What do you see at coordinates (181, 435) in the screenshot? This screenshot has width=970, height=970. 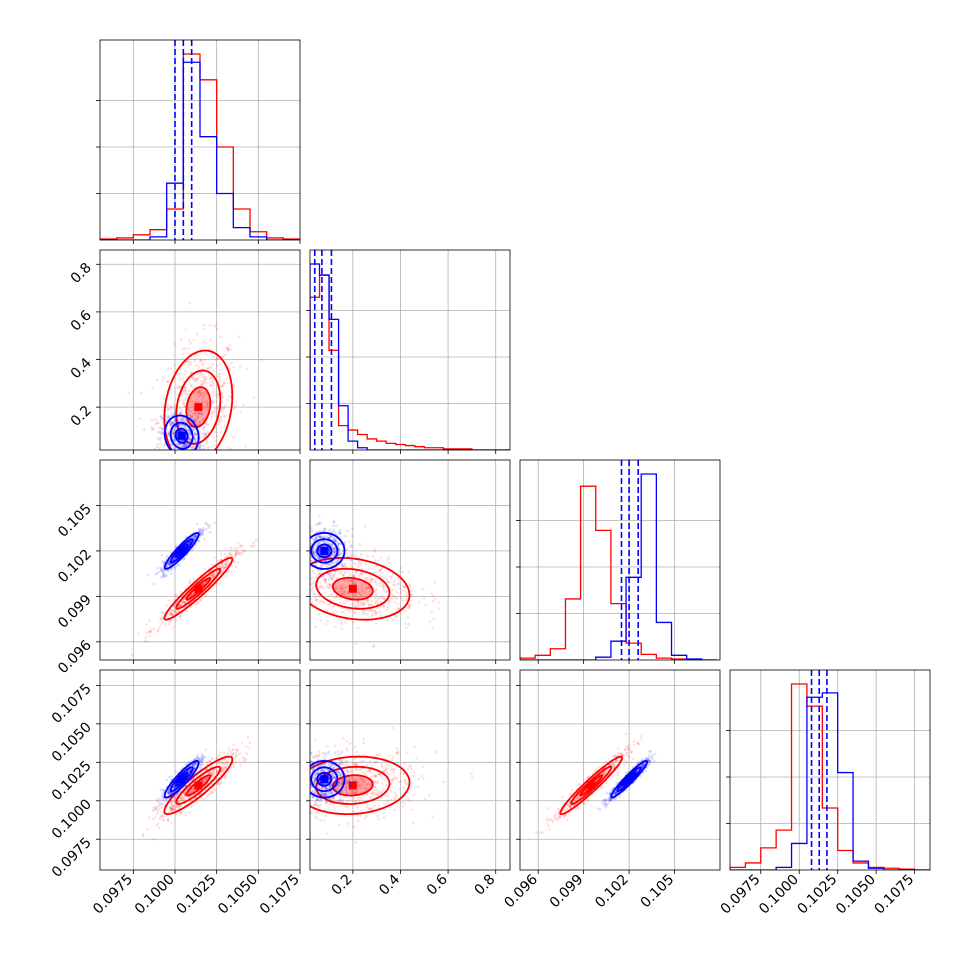 I see `contour-line` at bounding box center [181, 435].